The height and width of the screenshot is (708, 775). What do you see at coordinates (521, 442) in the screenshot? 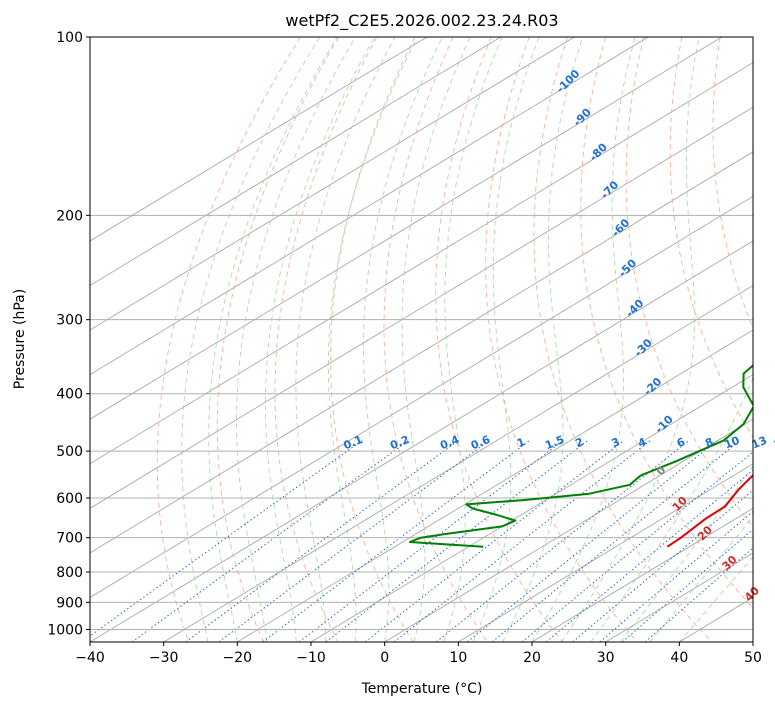
I see `mixing-ratio-label: 1` at bounding box center [521, 442].